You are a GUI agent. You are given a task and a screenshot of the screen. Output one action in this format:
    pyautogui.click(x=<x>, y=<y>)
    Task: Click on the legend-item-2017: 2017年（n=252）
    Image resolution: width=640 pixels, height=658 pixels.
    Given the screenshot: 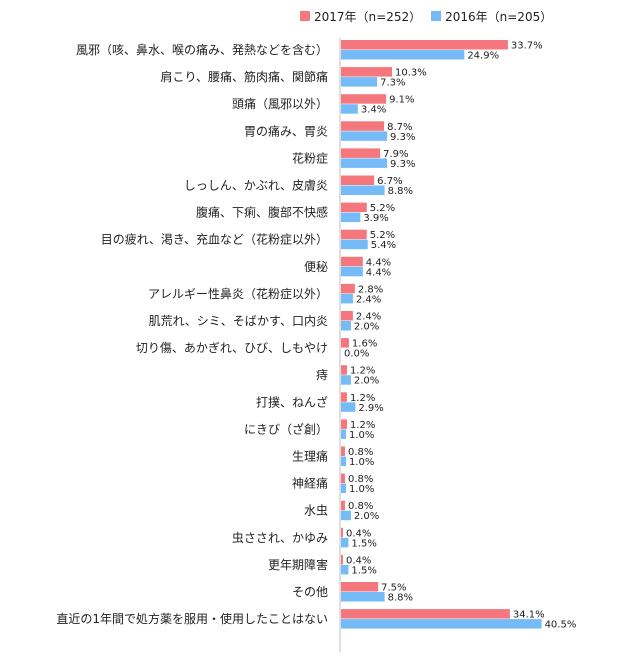 What is the action you would take?
    pyautogui.click(x=360, y=16)
    